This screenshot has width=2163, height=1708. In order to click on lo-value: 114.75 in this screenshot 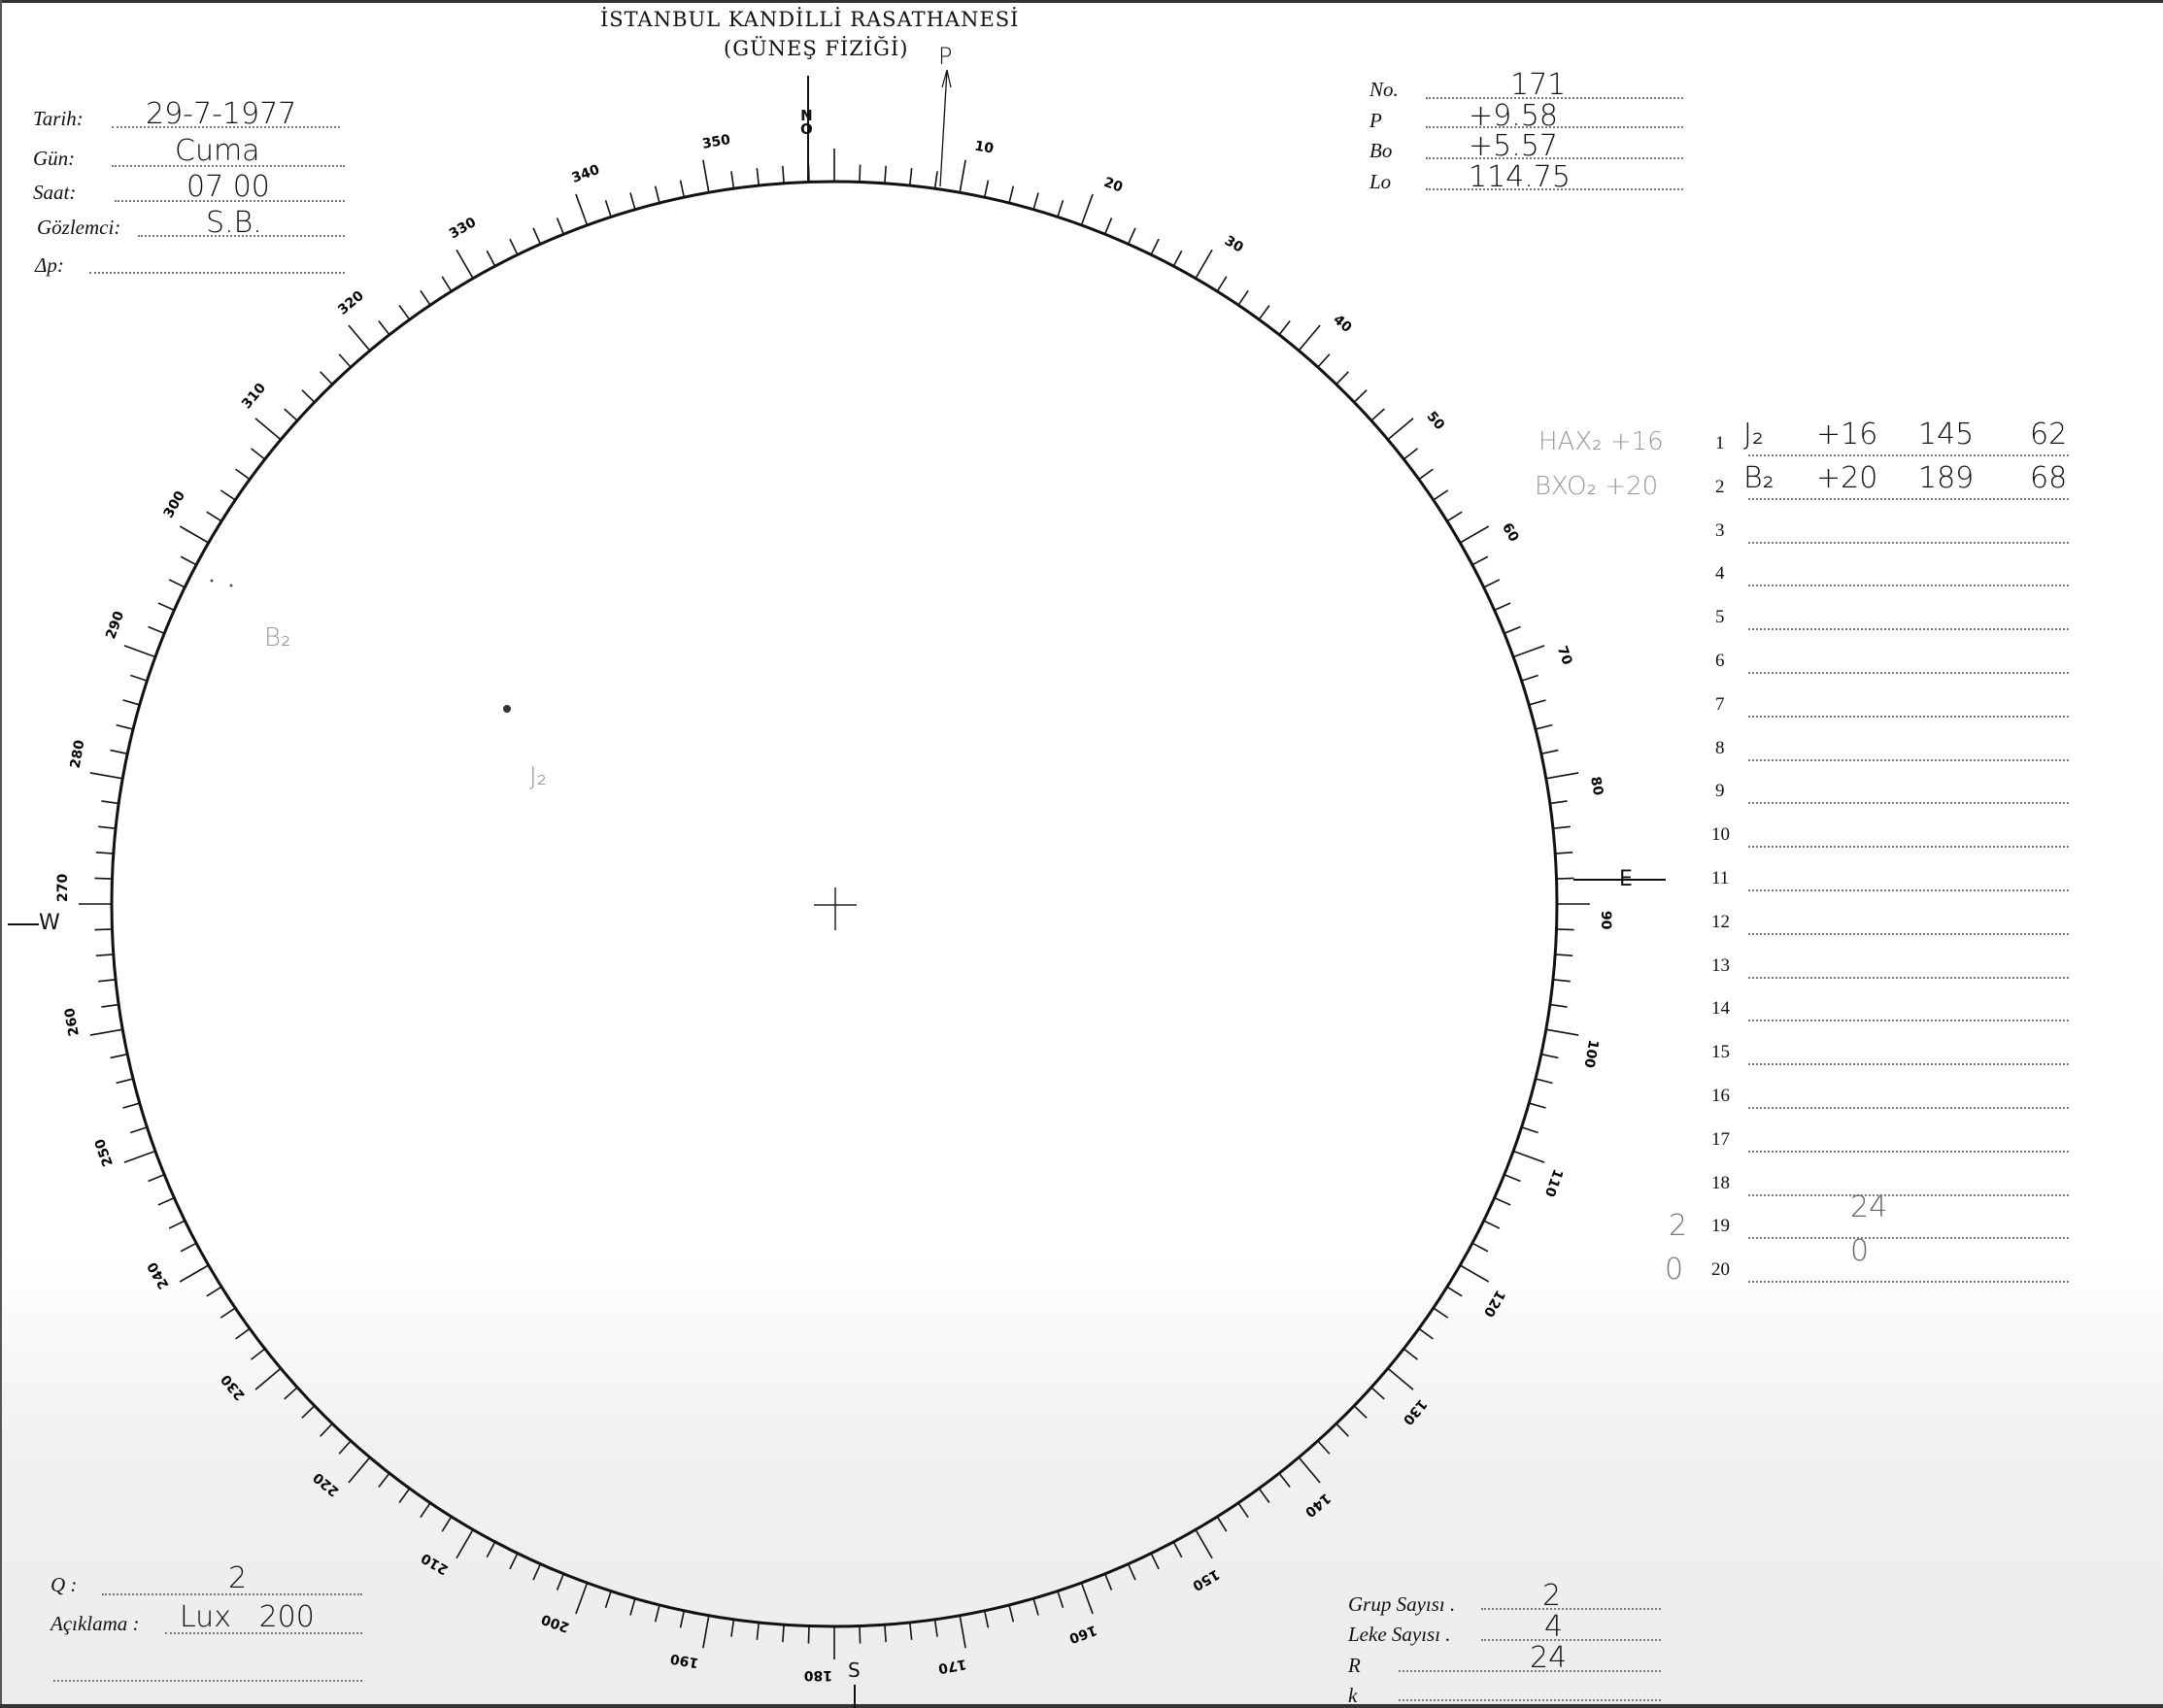, I will do `click(1520, 177)`.